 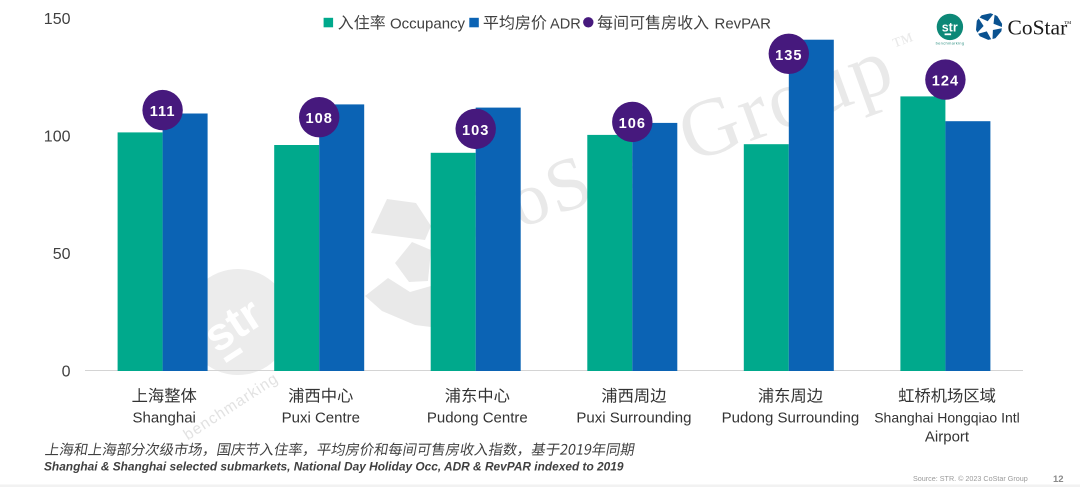 What do you see at coordinates (947, 418) in the screenshot?
I see `svg-text: Shanghai Hongqiao Intl` at bounding box center [947, 418].